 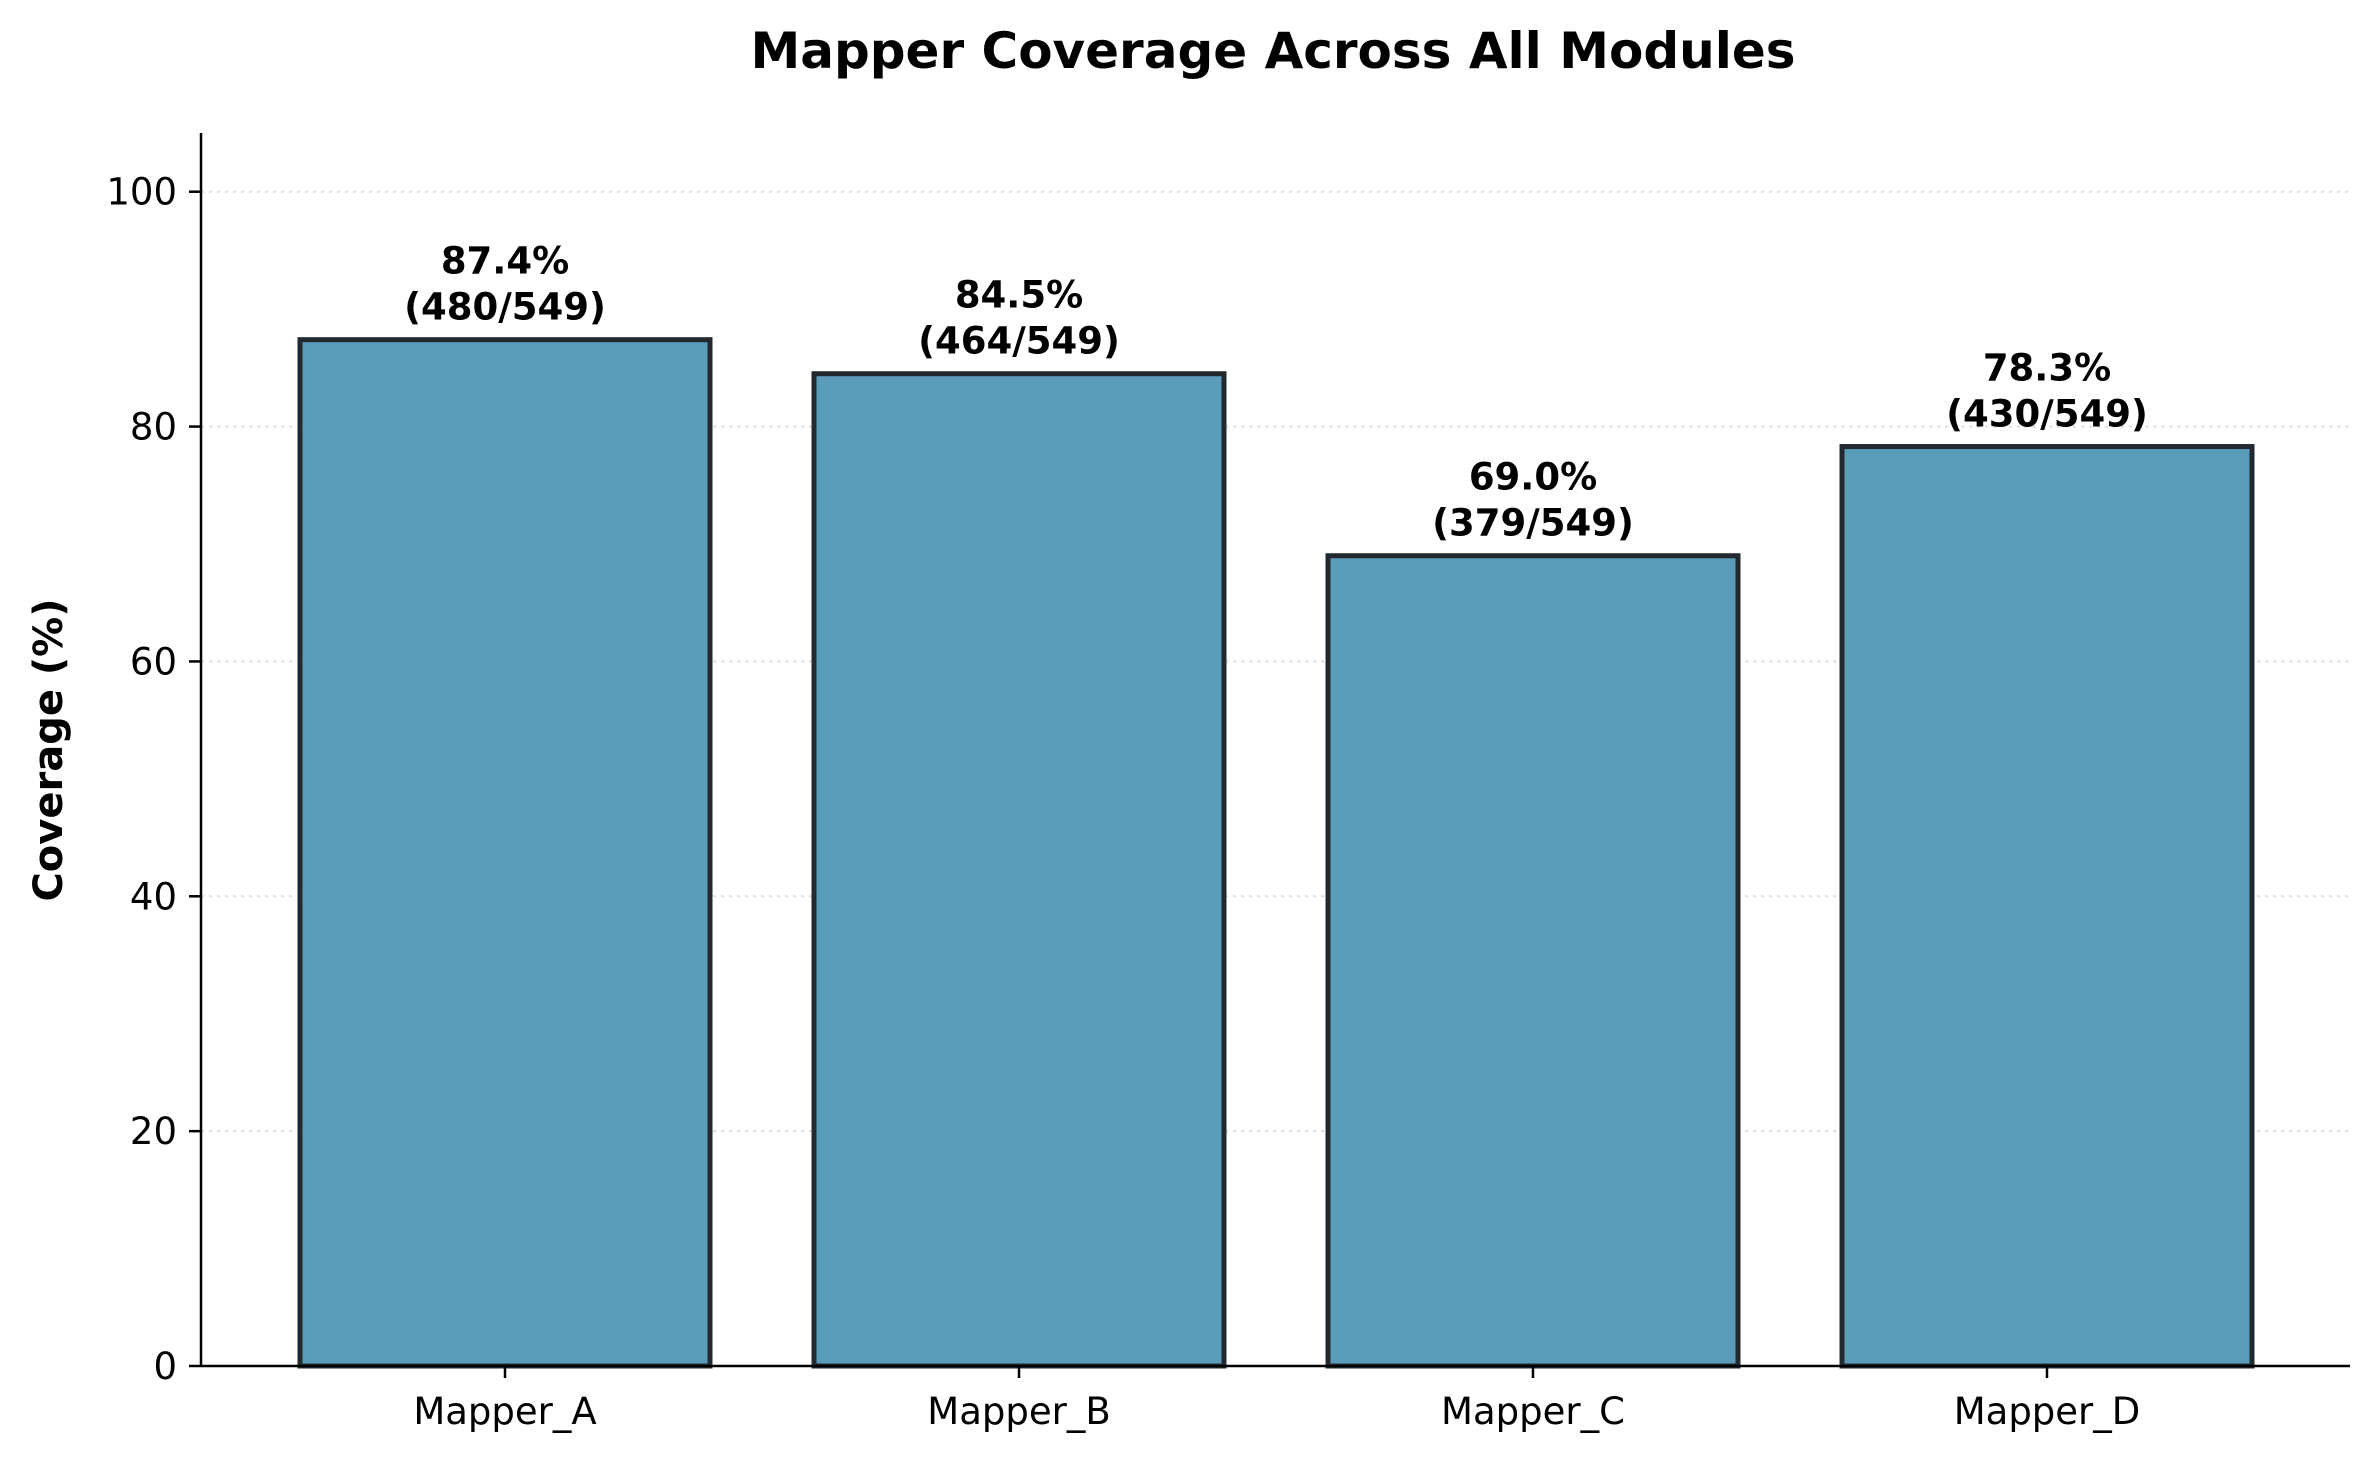 I want to click on y-tick-label: 80, so click(x=153, y=427).